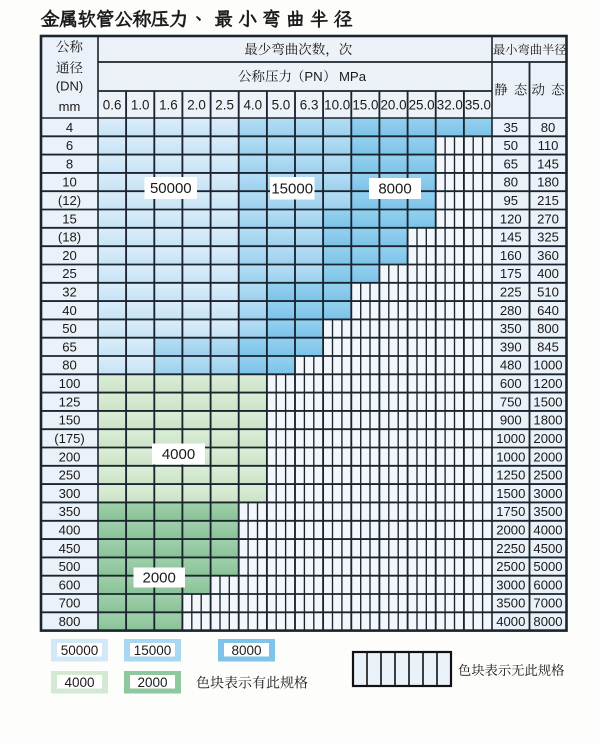 Image resolution: width=600 pixels, height=743 pixels. What do you see at coordinates (224, 105) in the screenshot?
I see `svg-text: 2.5` at bounding box center [224, 105].